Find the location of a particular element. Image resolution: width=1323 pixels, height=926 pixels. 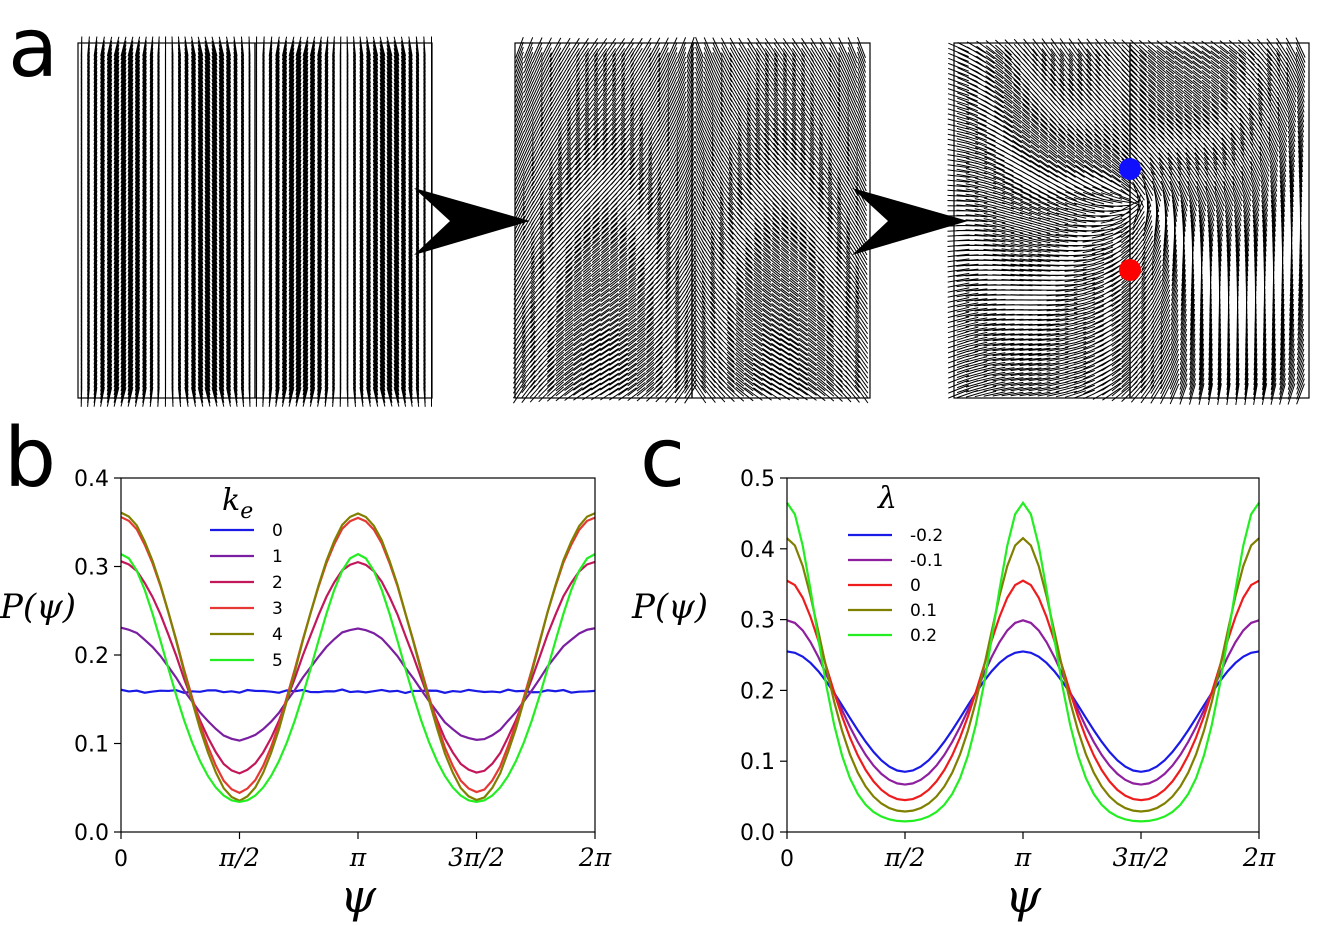

chart-b-series-5-line is located at coordinates (358, 678).